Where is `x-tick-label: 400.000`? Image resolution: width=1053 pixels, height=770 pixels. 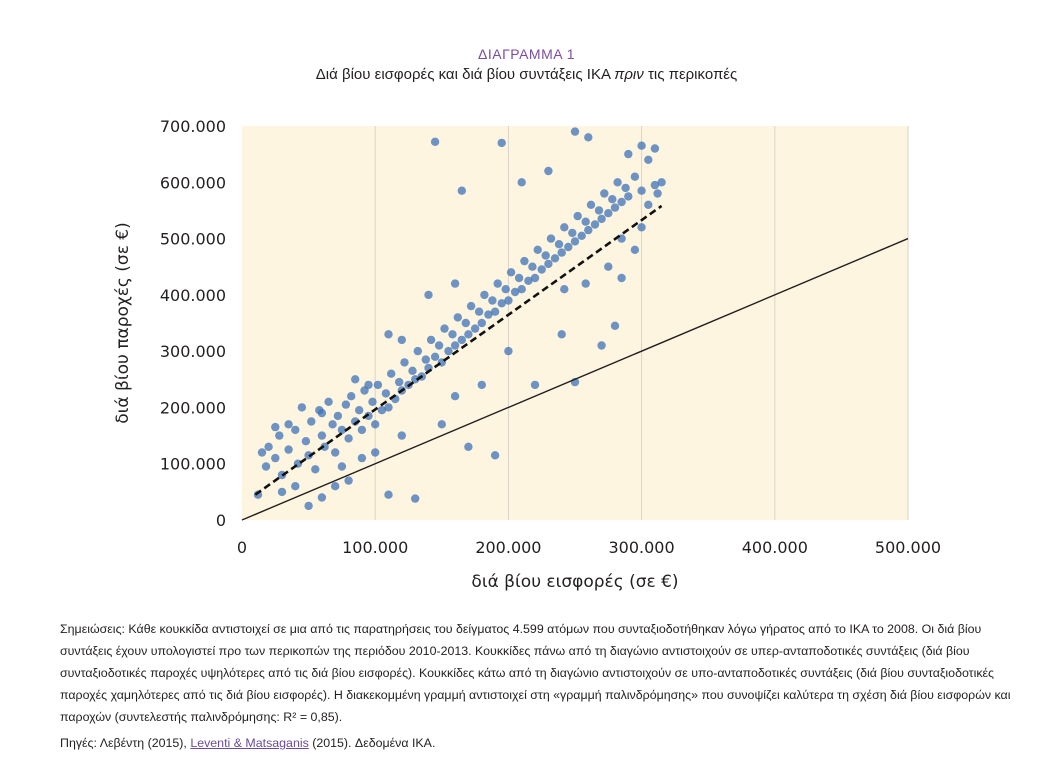 x-tick-label: 400.000 is located at coordinates (775, 547).